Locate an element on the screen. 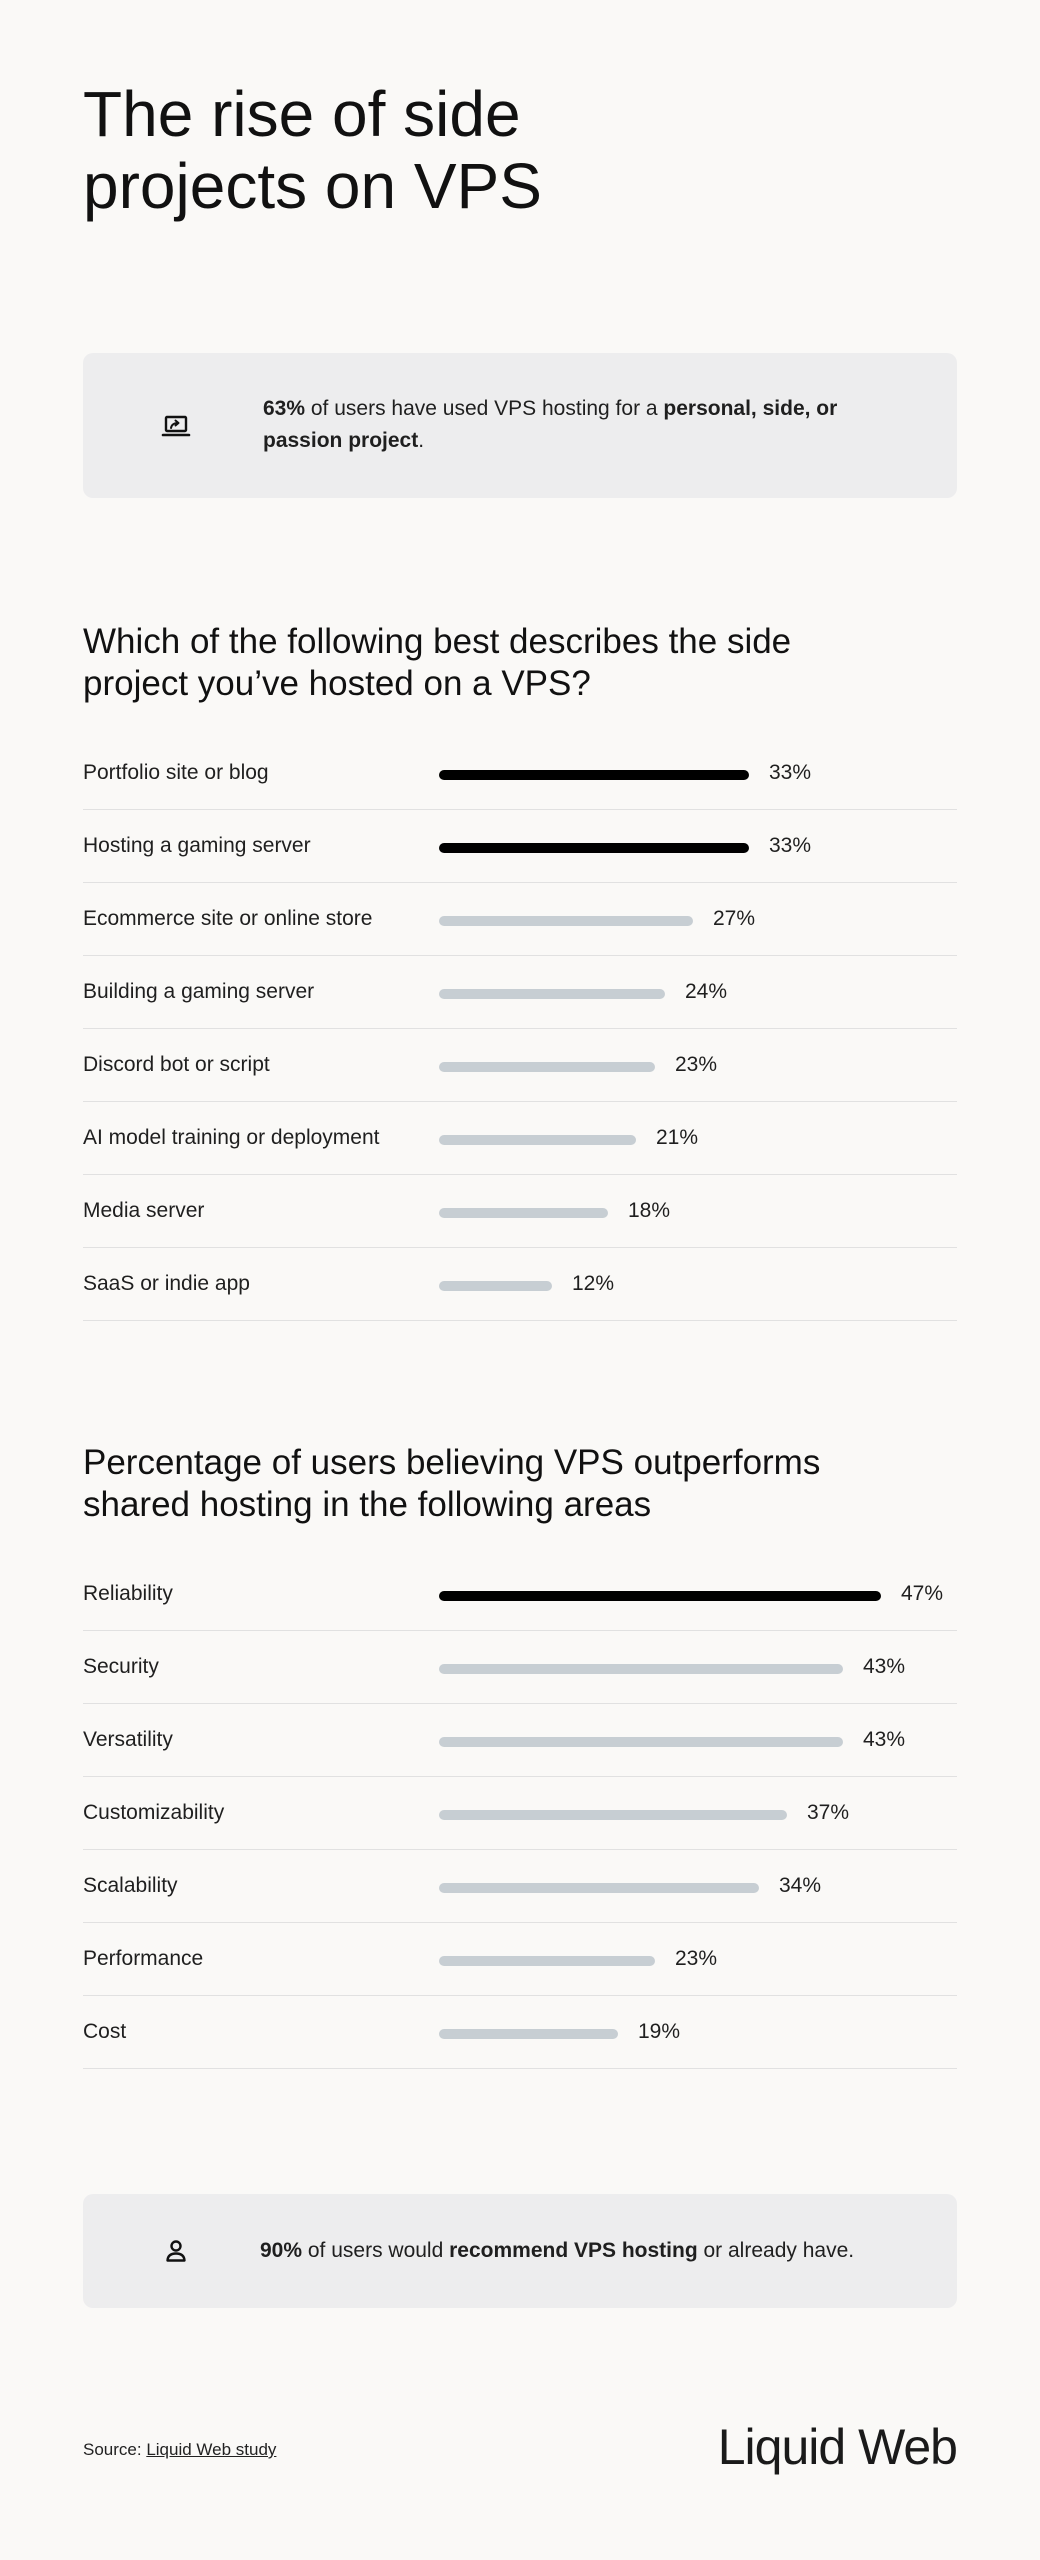 This screenshot has height=2560, width=1040. category-label: Cost is located at coordinates (105, 2031).